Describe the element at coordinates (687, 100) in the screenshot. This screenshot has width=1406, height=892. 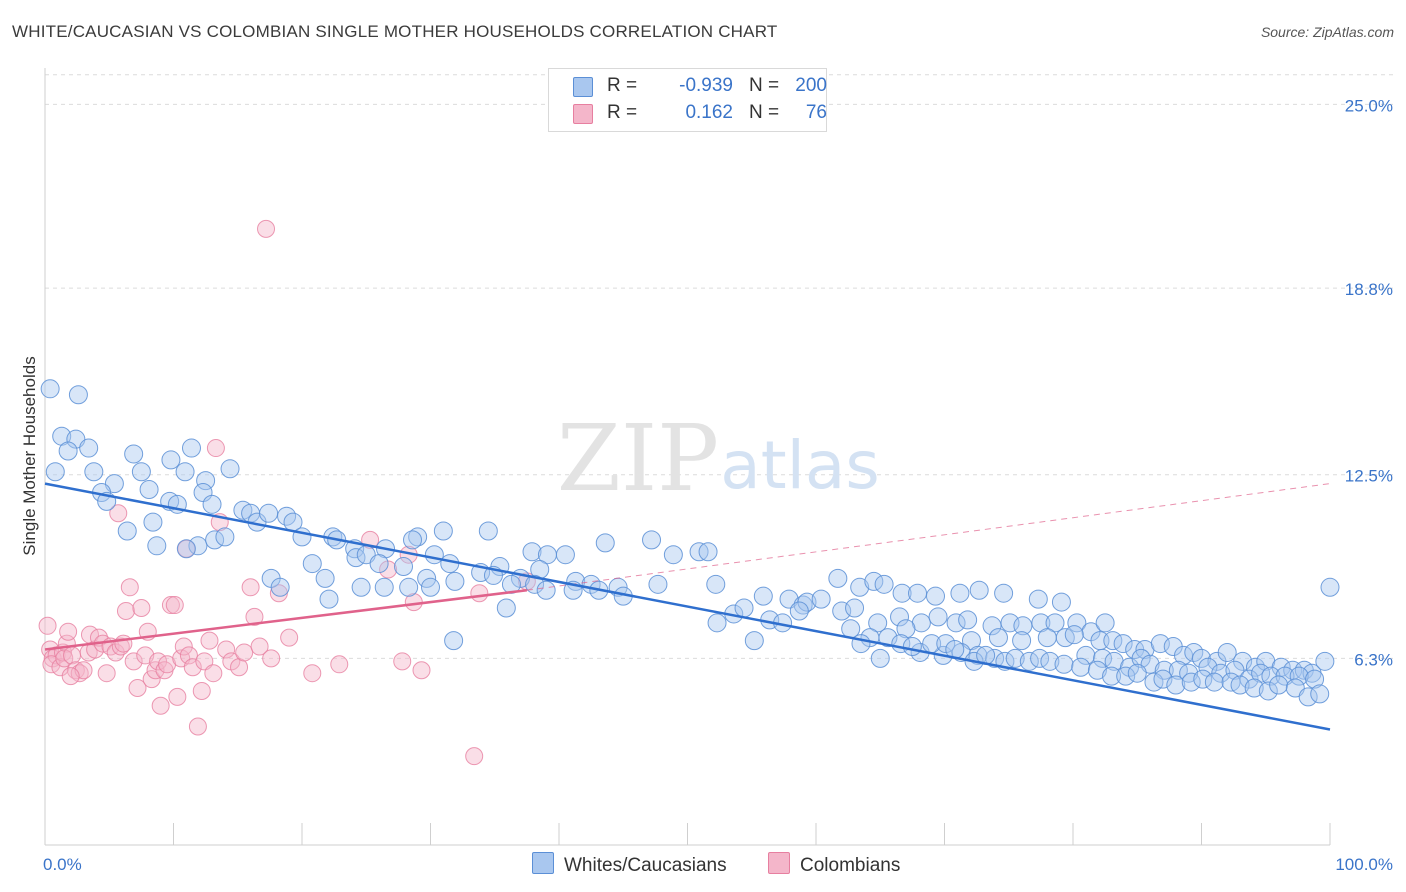
I see `correlation-legend: R = -0.939 N = 200 R = 0.162 N = 76` at that location.